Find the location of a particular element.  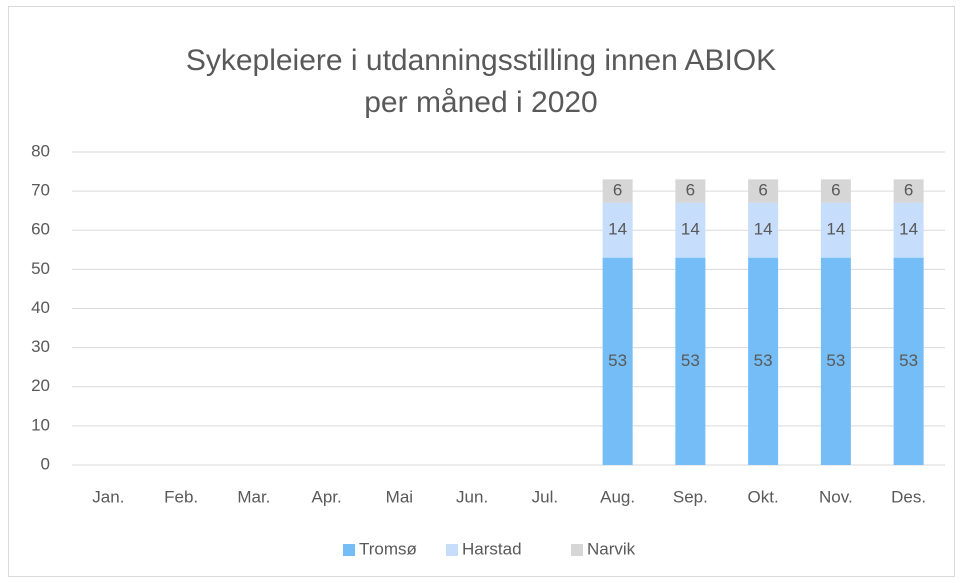

x-tick-label: Feb. is located at coordinates (181, 496).